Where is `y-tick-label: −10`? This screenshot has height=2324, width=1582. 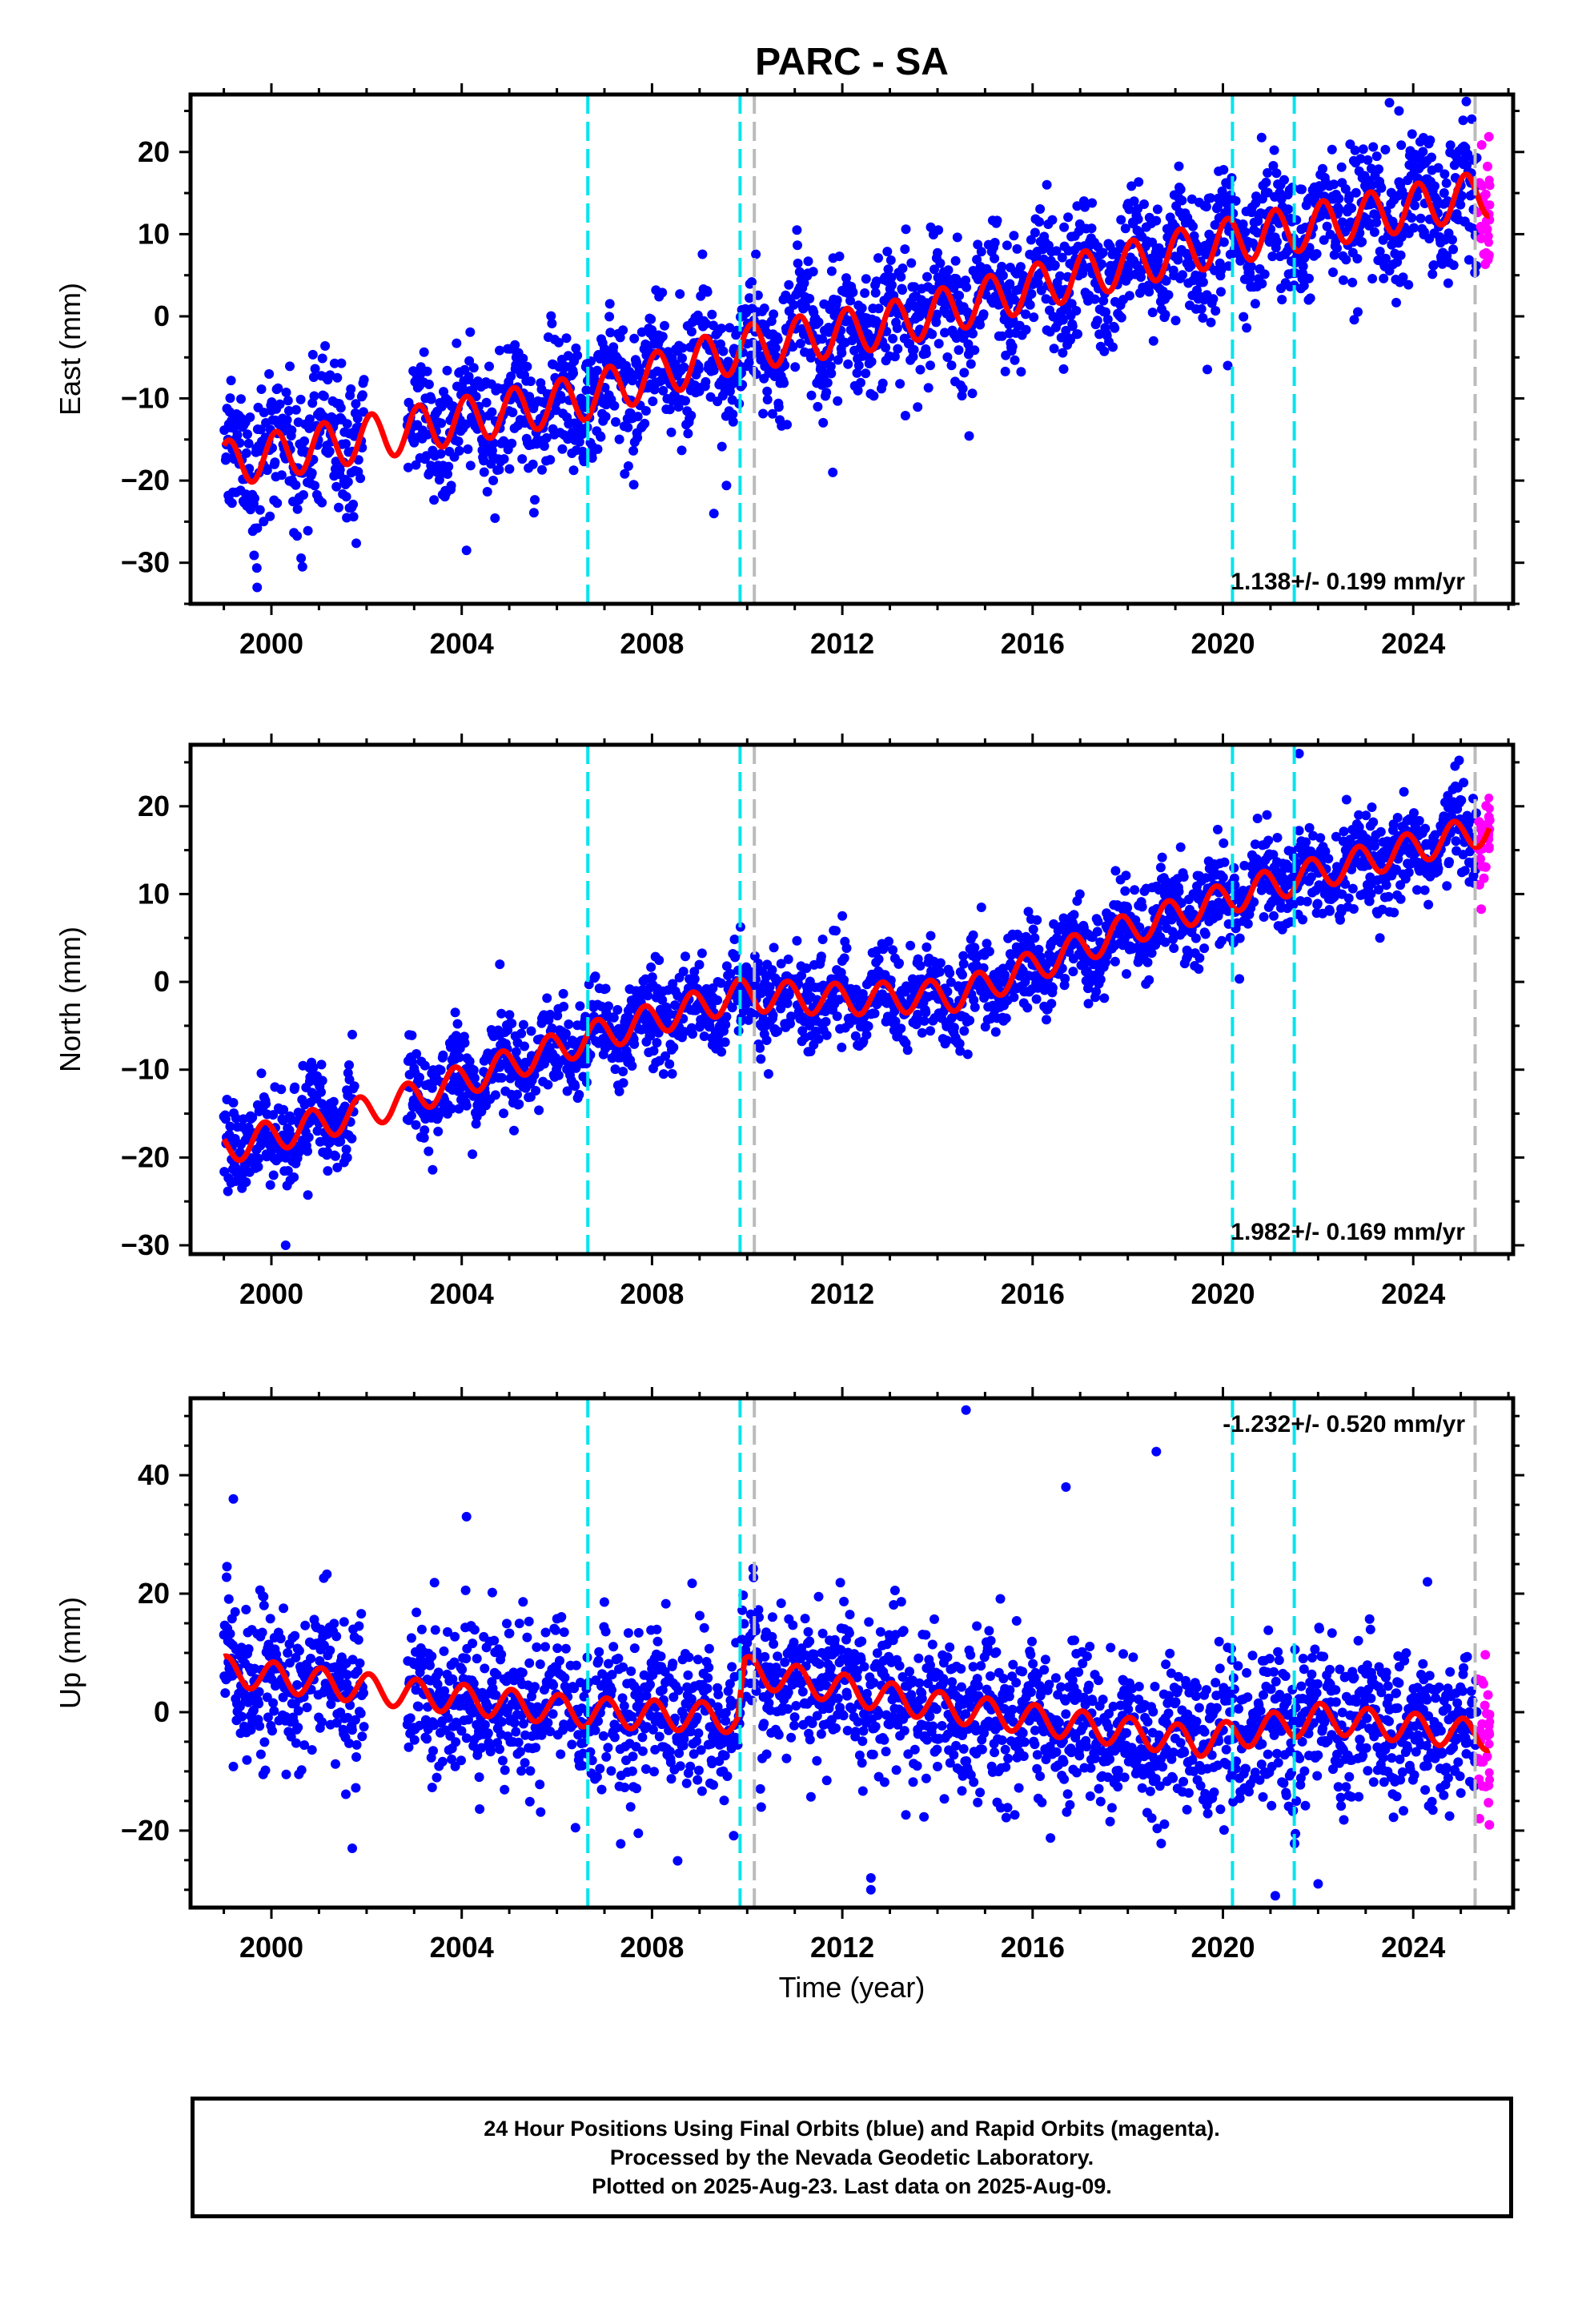
y-tick-label: −10 is located at coordinates (145, 1069).